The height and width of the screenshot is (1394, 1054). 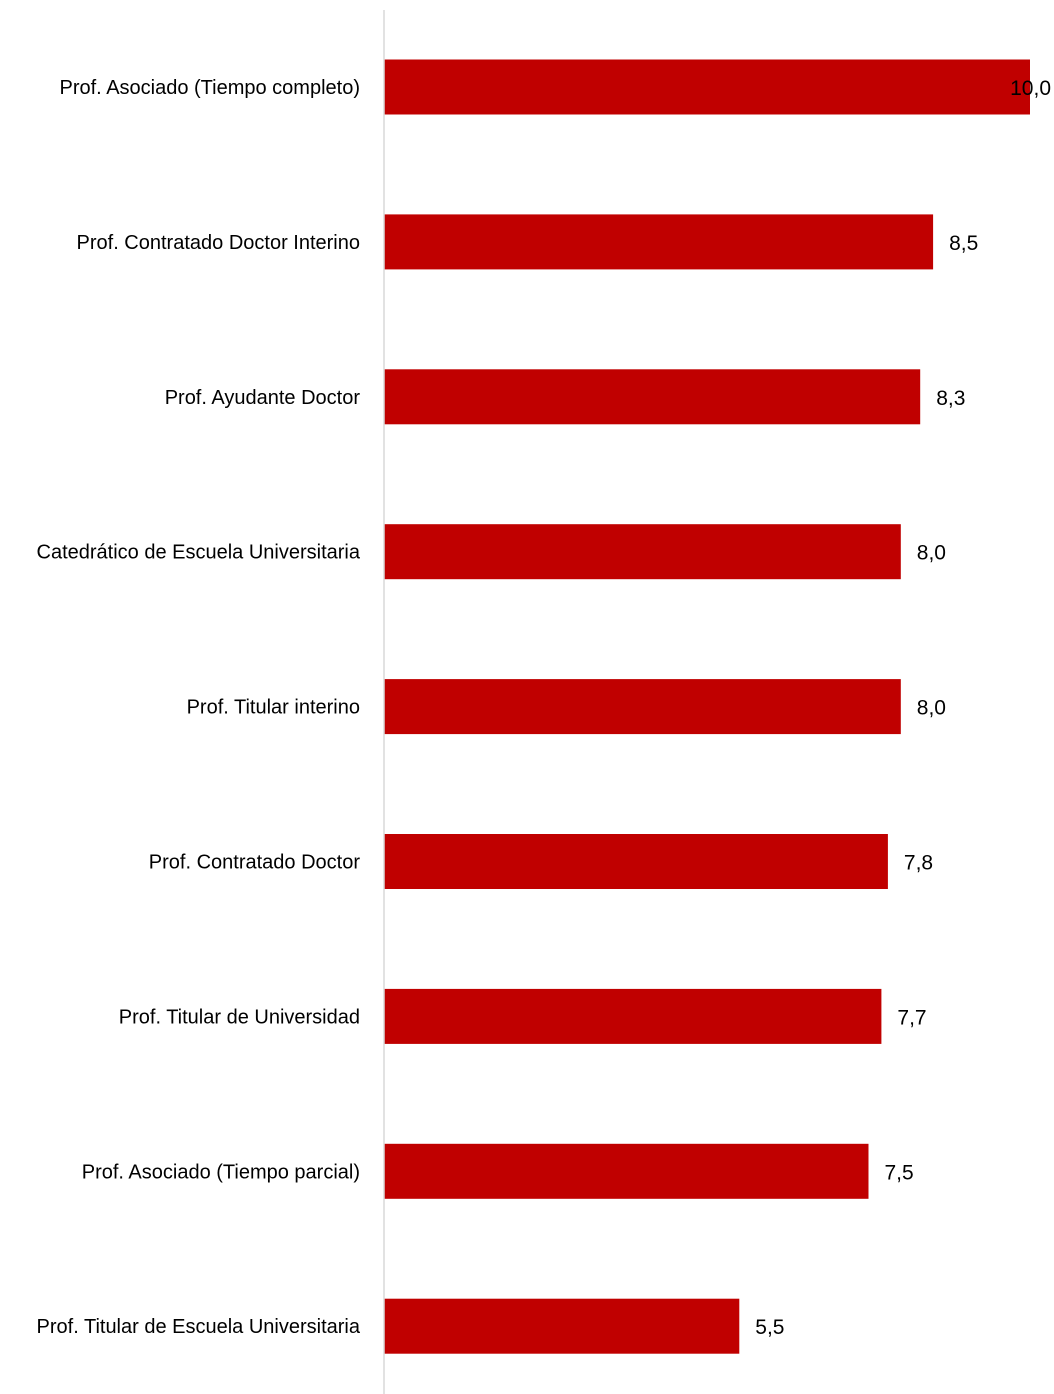 I want to click on category-label: Prof. Titular de Escuela Universitaria, so click(x=199, y=1327).